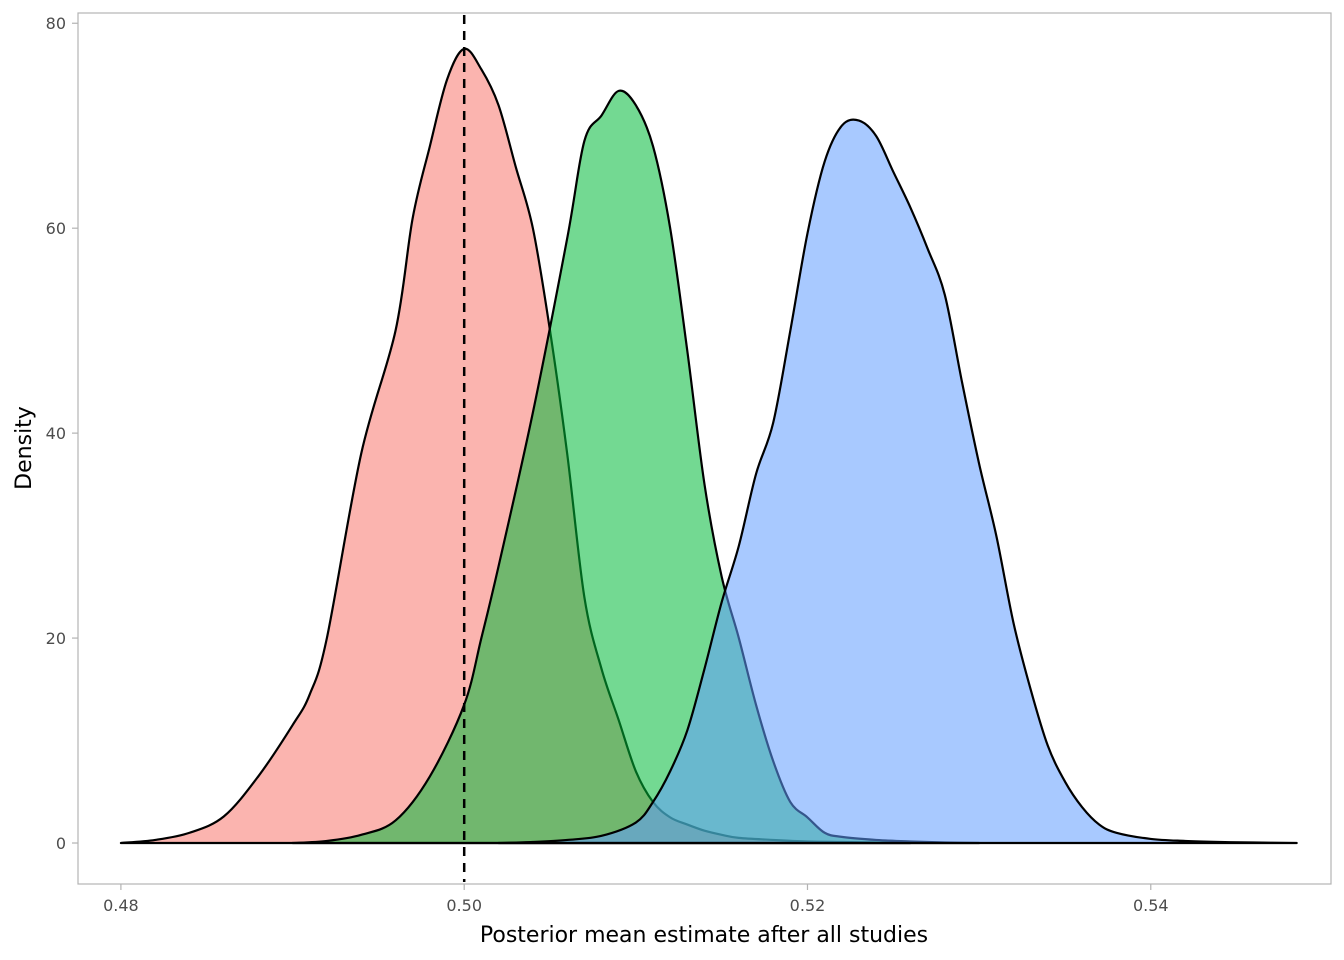 This screenshot has width=1344, height=960. What do you see at coordinates (808, 905) in the screenshot?
I see `x-tick-label: 0.52` at bounding box center [808, 905].